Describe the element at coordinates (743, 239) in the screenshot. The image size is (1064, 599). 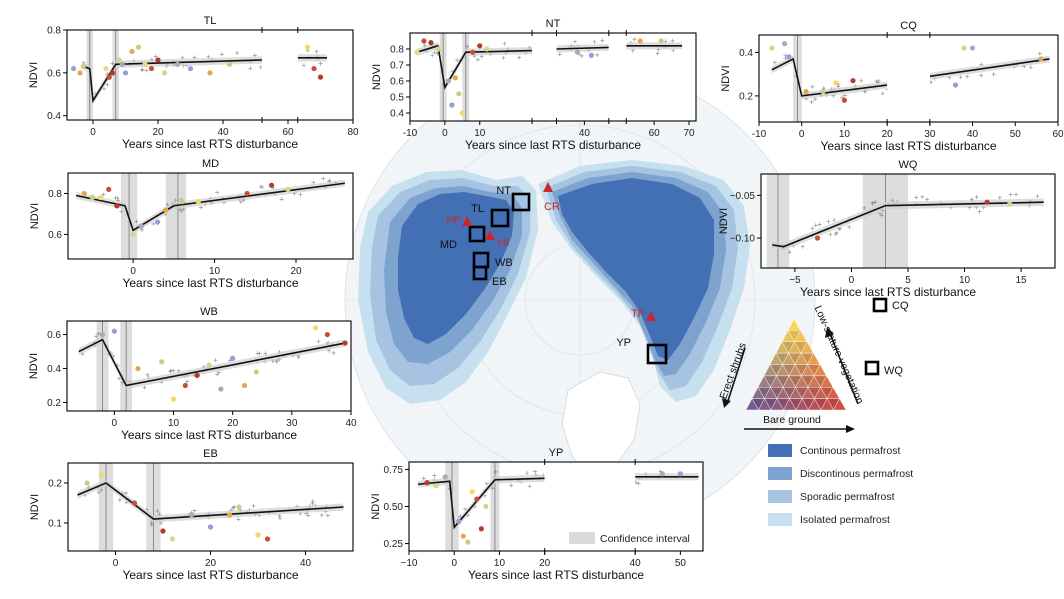
I see `y-tick-label: −0.10` at that location.